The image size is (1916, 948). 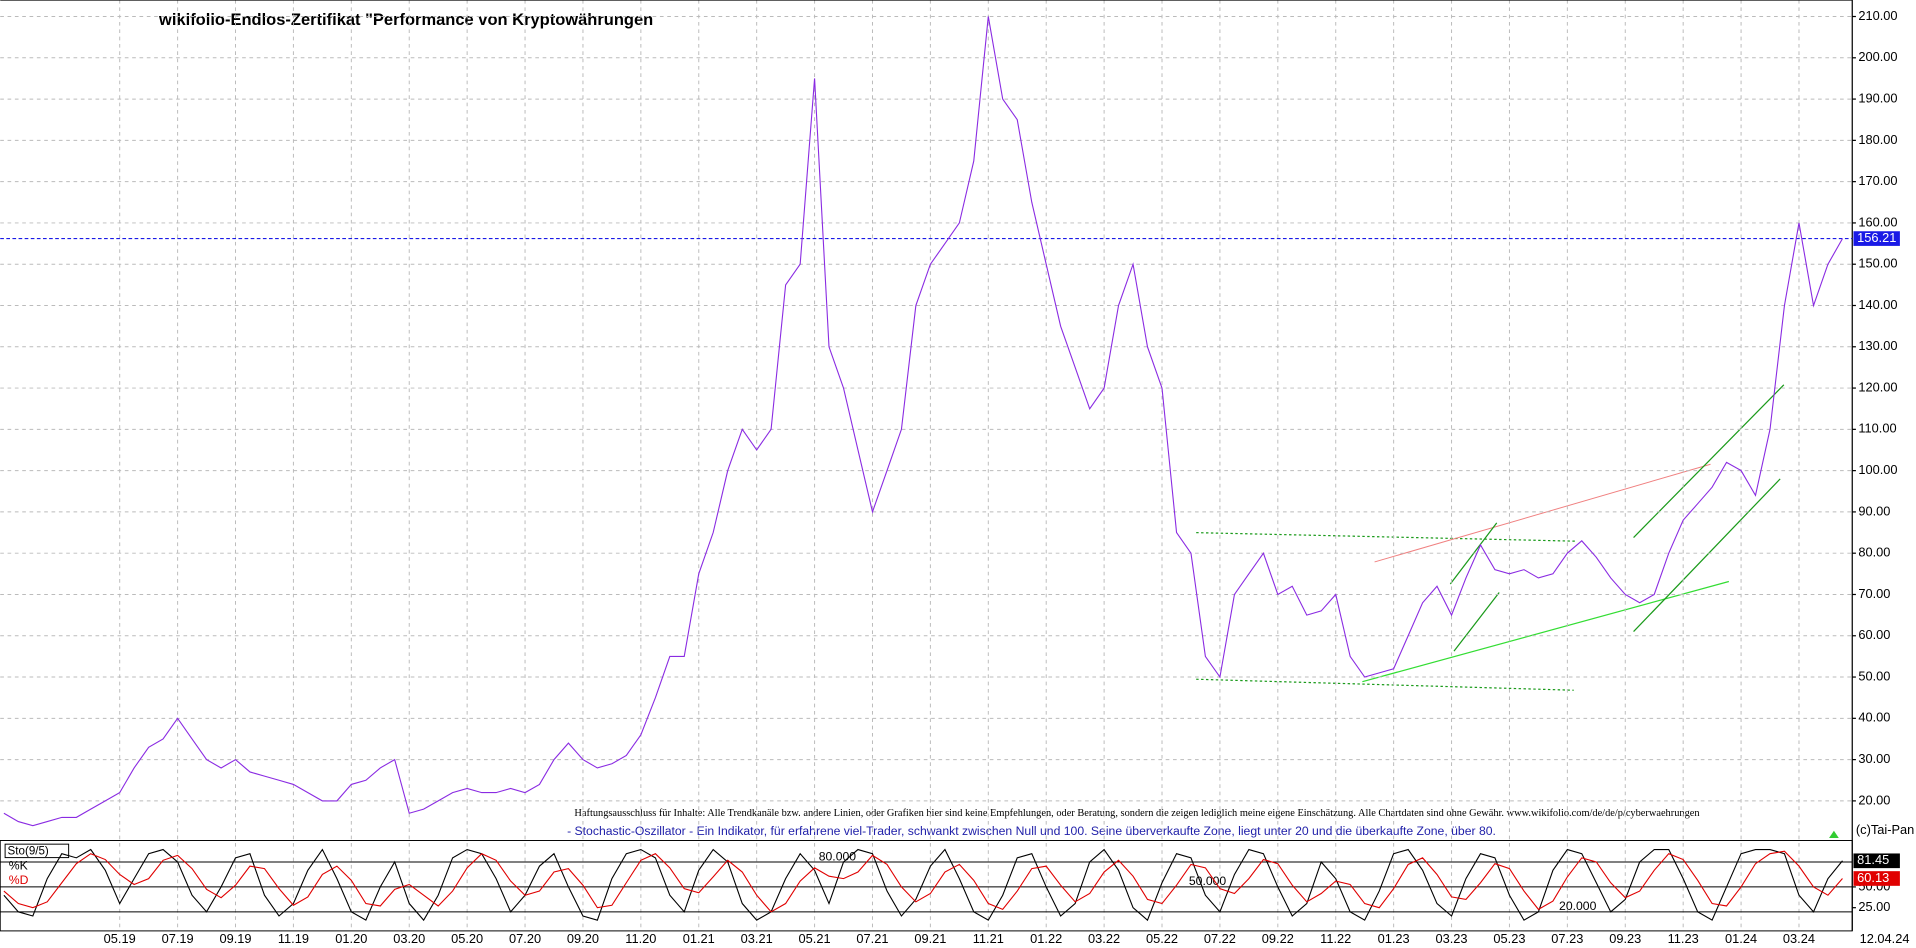 I want to click on y-tick-label: 200.00, so click(x=1877, y=56).